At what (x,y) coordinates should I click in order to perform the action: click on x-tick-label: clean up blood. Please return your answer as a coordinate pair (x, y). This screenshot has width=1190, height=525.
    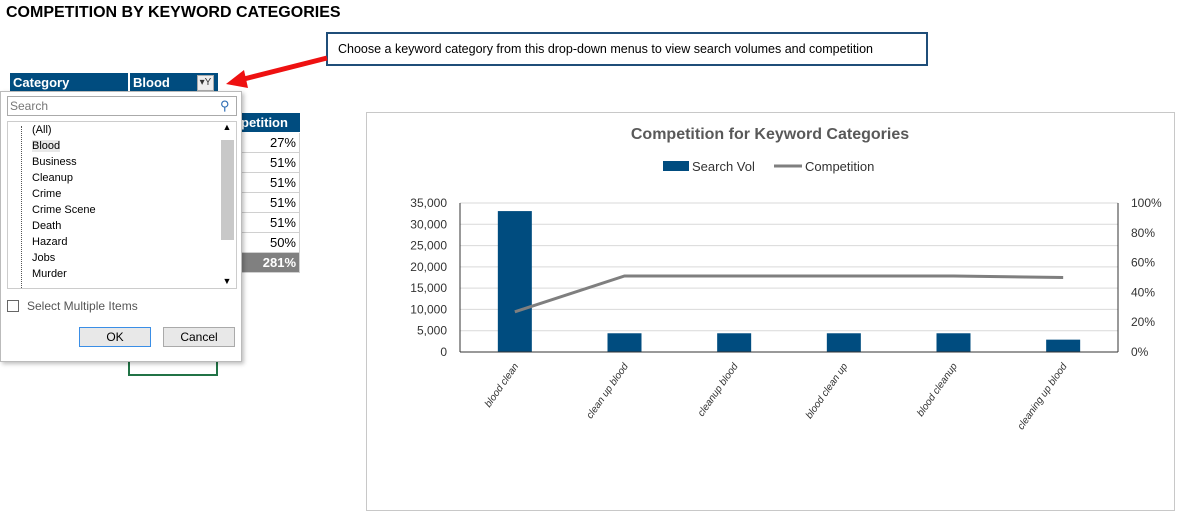
    Looking at the image, I should click on (608, 391).